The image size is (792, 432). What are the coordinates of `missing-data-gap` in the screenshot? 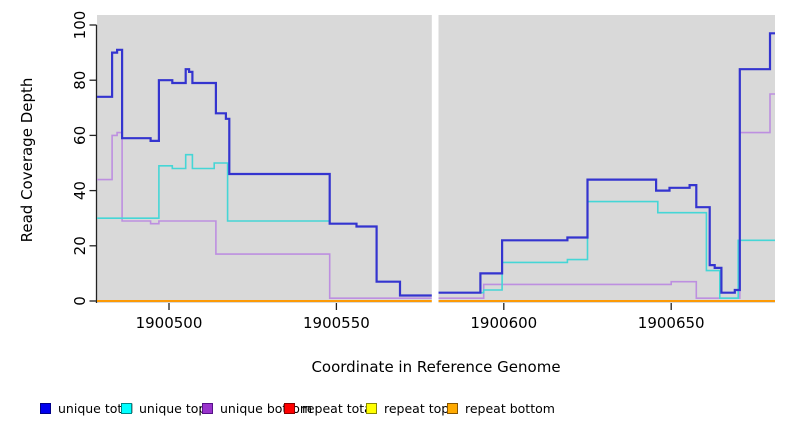 It's located at (435, 159).